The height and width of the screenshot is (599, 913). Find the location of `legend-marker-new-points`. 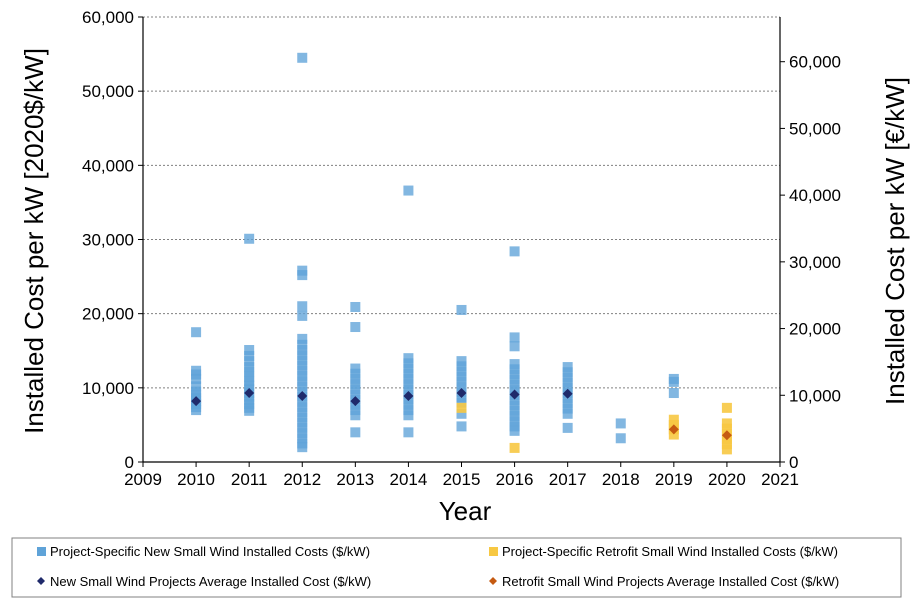

legend-marker-new-points is located at coordinates (41, 551).